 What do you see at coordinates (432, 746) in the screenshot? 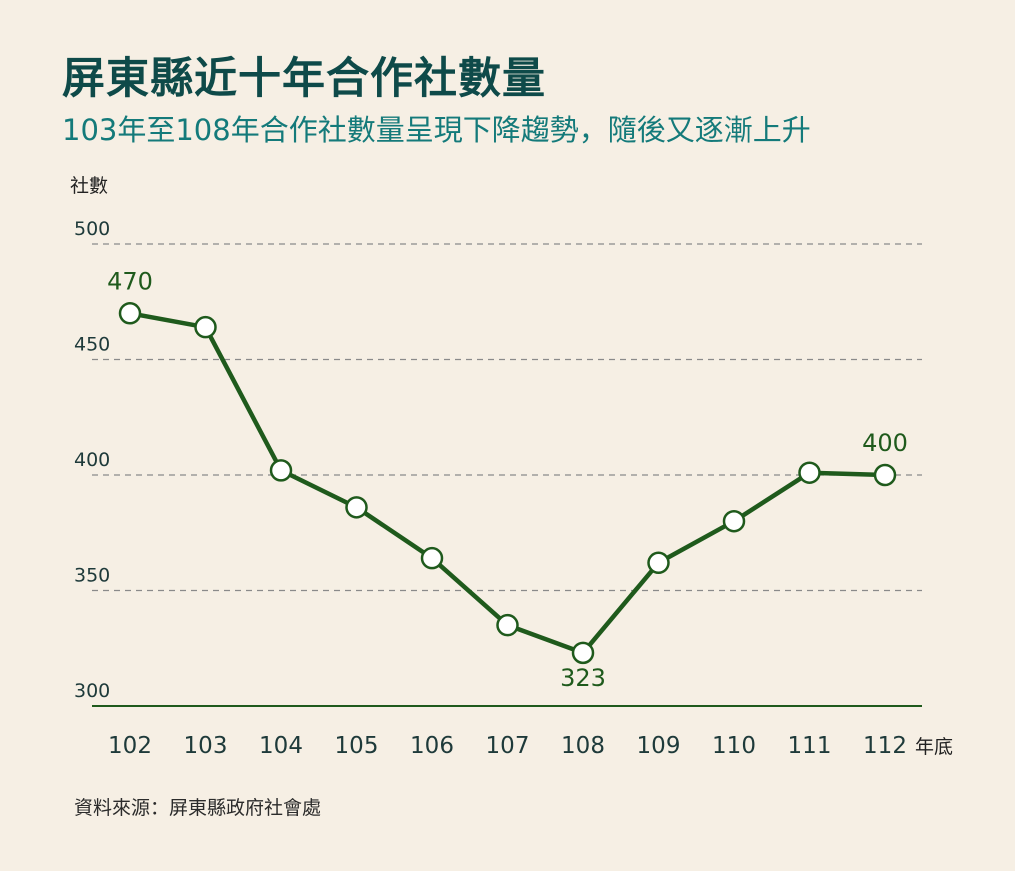
I see `x-tick-106: 106` at bounding box center [432, 746].